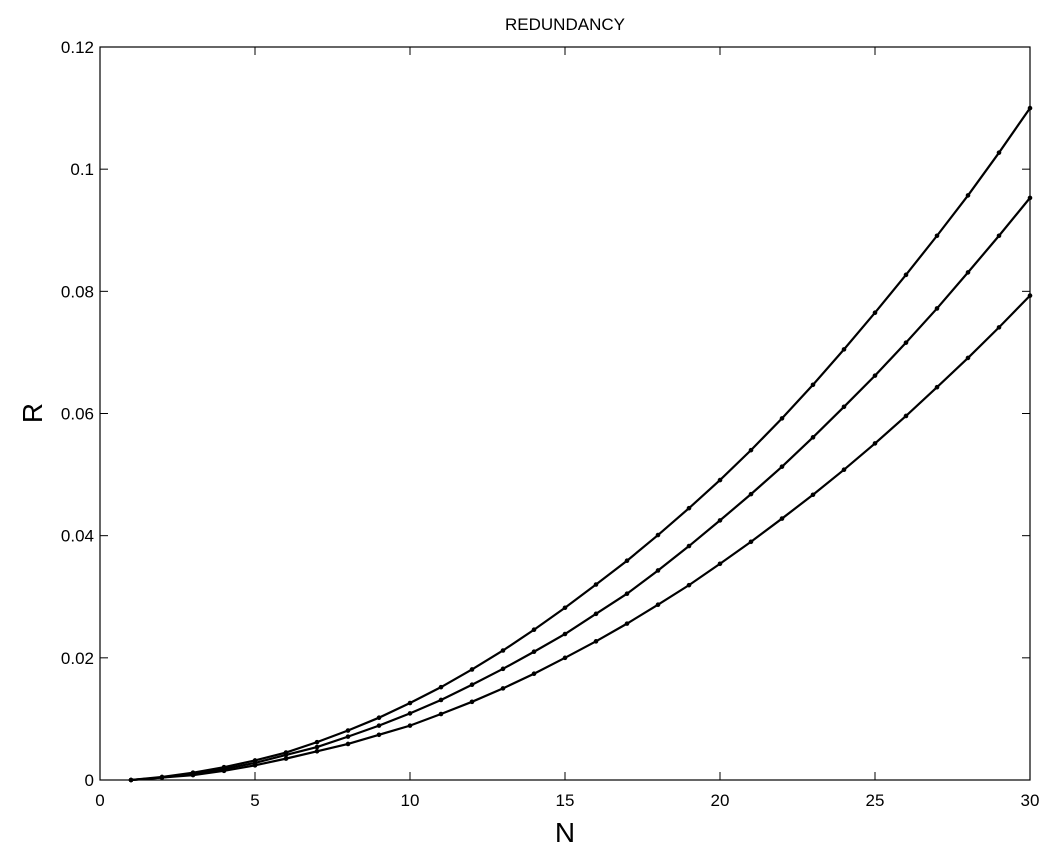 This screenshot has height=852, width=1050. I want to click on y-tick-label: 0, so click(89, 780).